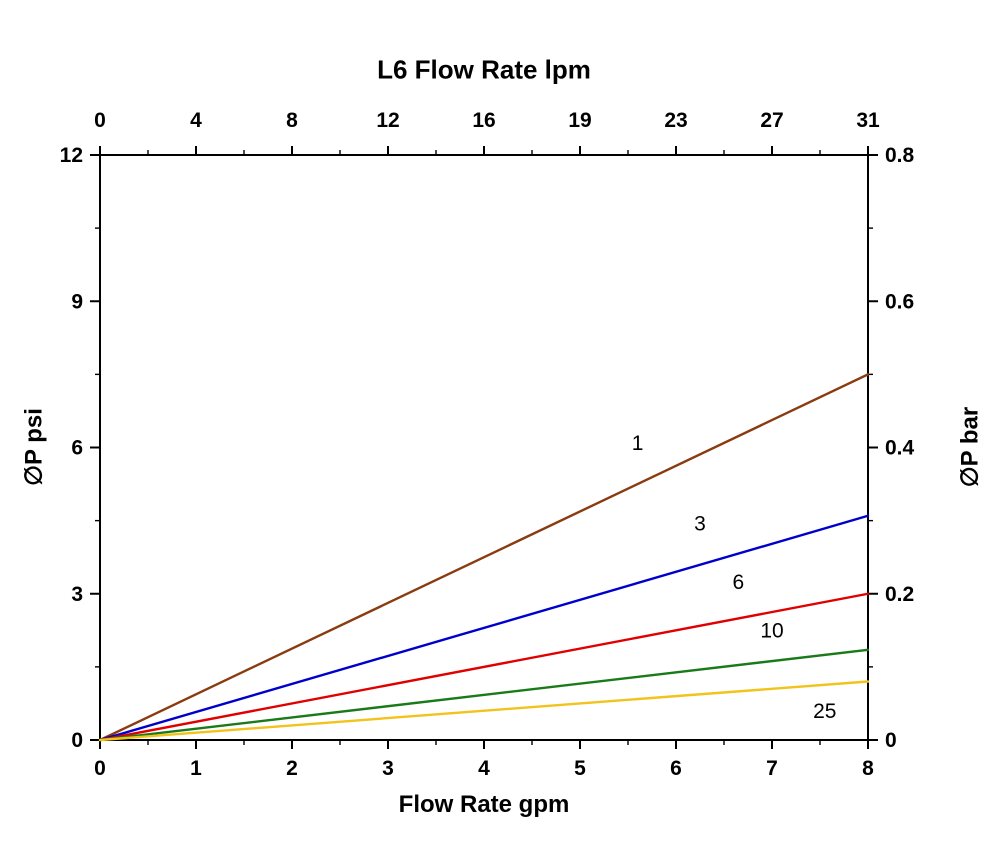  Describe the element at coordinates (292, 120) in the screenshot. I see `top-axis-tick-label: 8` at that location.